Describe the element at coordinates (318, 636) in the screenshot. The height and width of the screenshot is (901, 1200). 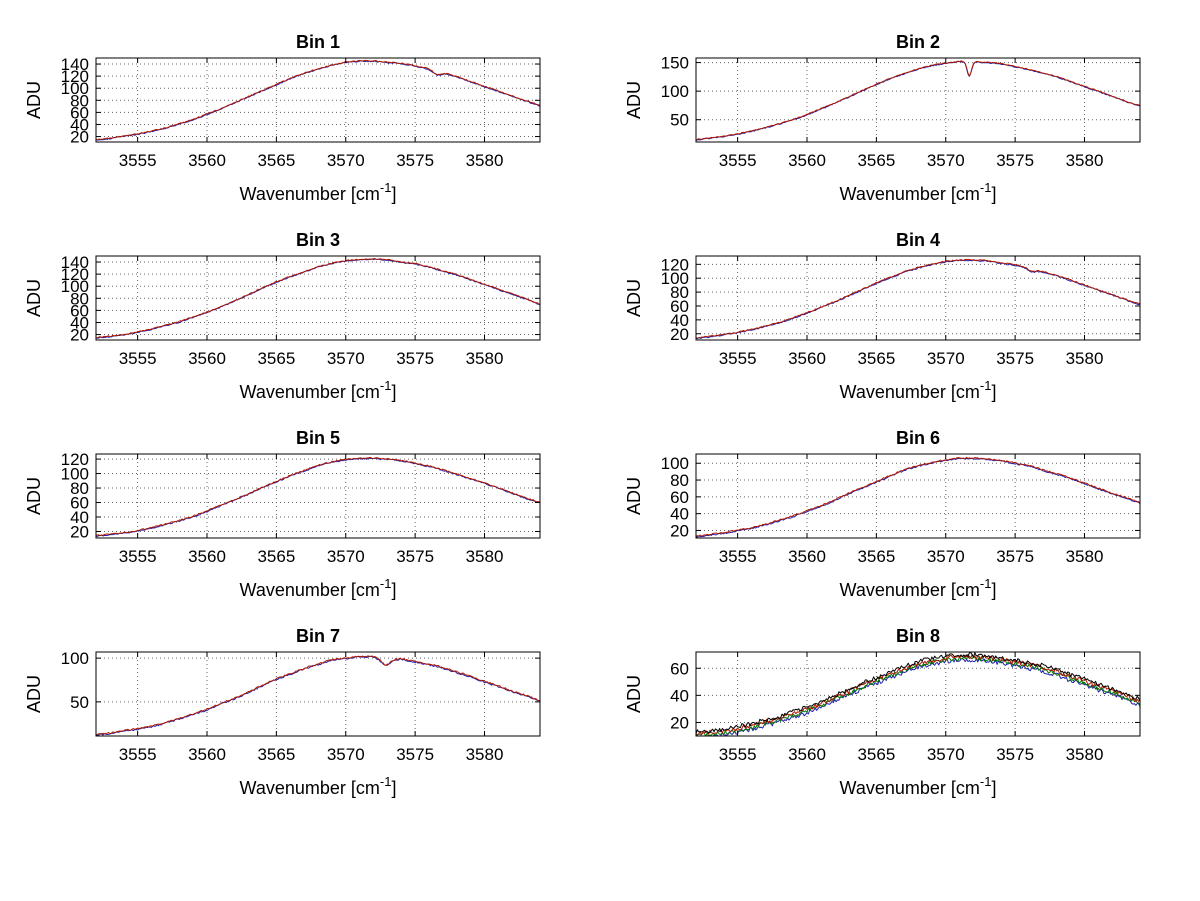
I see `subplot-title: Bin 7` at that location.